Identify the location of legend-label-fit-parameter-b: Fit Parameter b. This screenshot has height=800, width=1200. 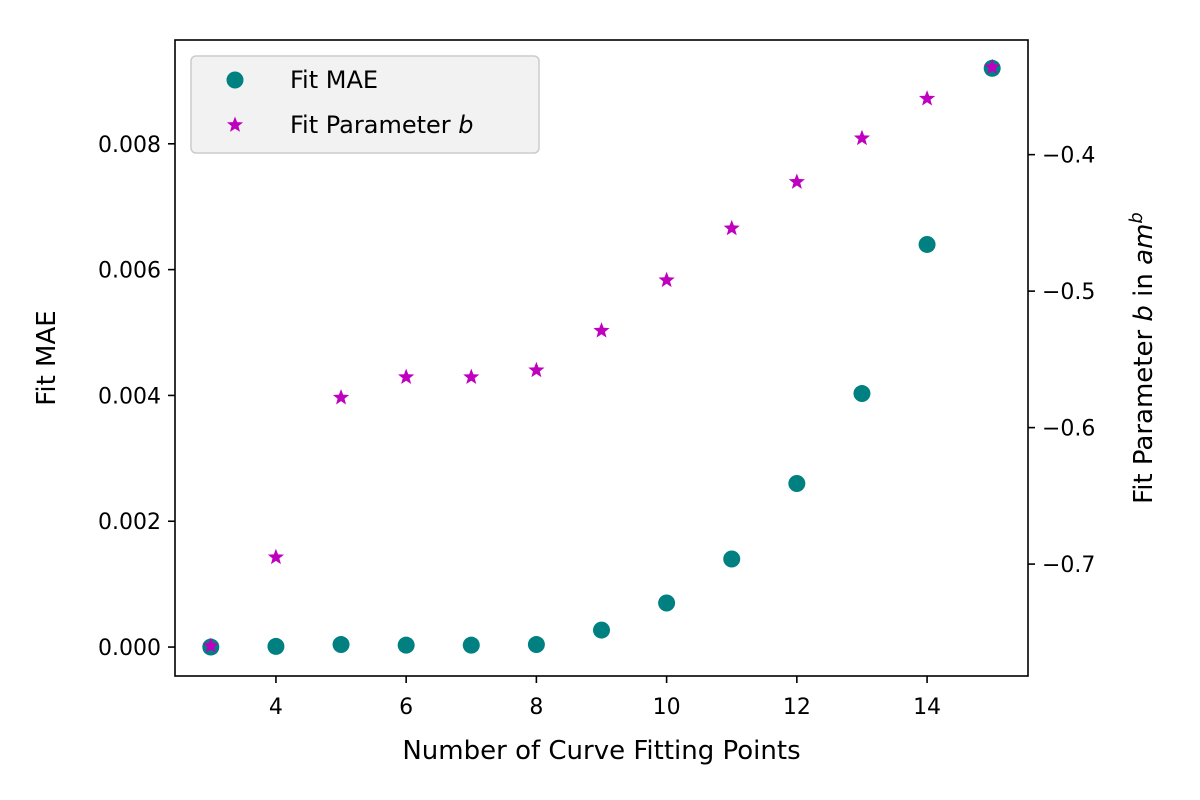
(382, 125).